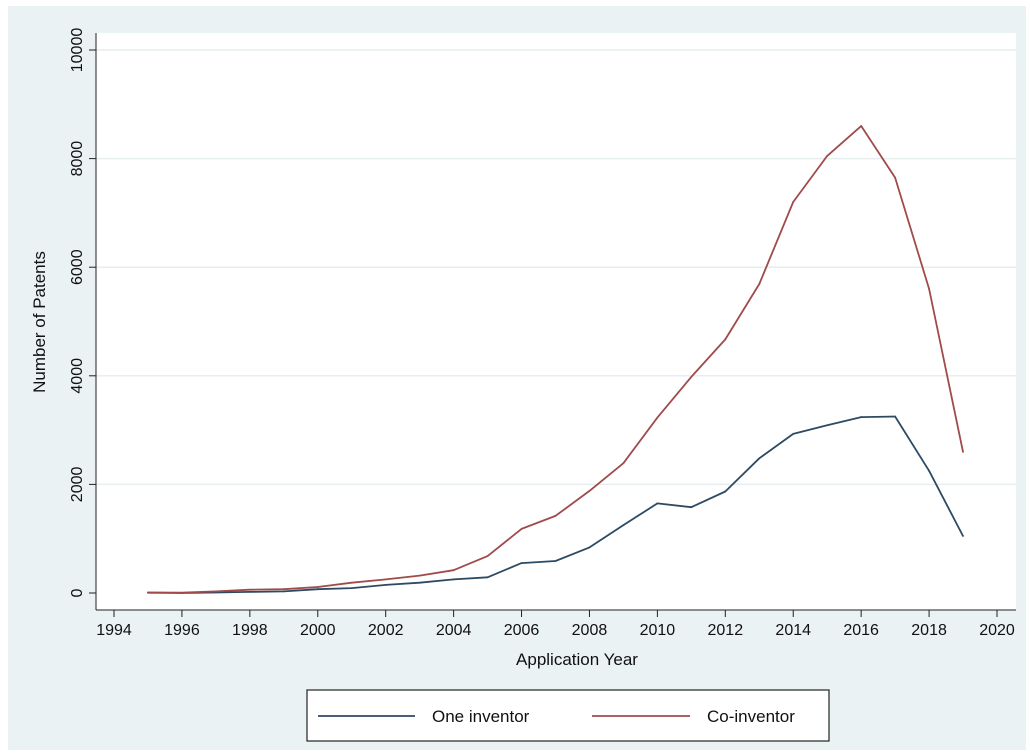 The image size is (1030, 756). I want to click on x-tick-label-2004: 2004, so click(454, 630).